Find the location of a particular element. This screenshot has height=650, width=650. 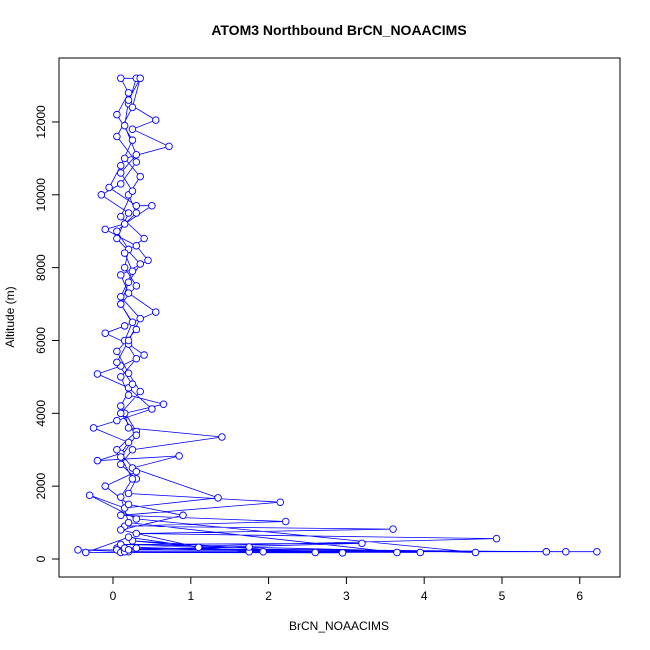

y-axis-label: Altitude (m) is located at coordinates (10, 316).